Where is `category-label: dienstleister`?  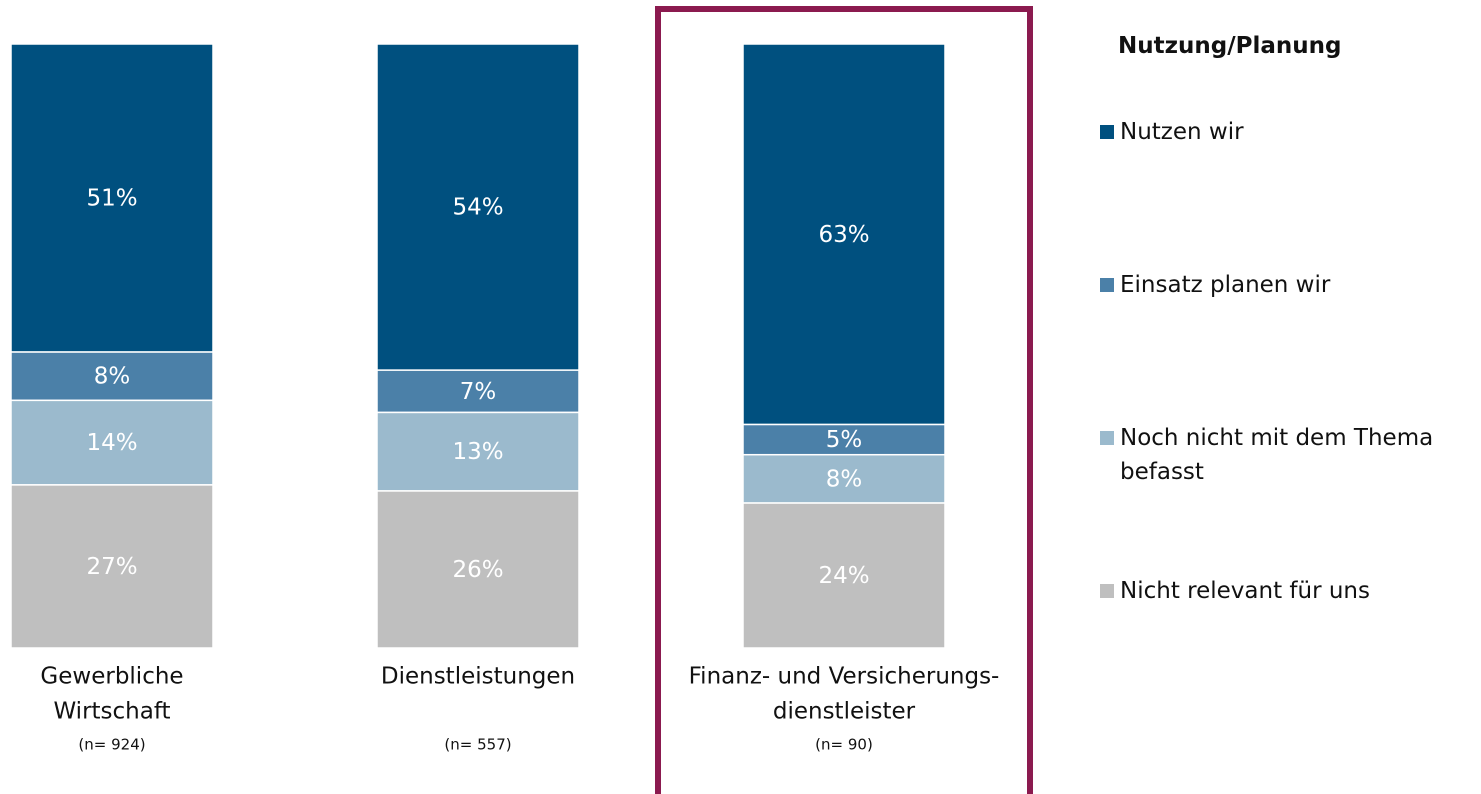
category-label: dienstleister is located at coordinates (844, 712).